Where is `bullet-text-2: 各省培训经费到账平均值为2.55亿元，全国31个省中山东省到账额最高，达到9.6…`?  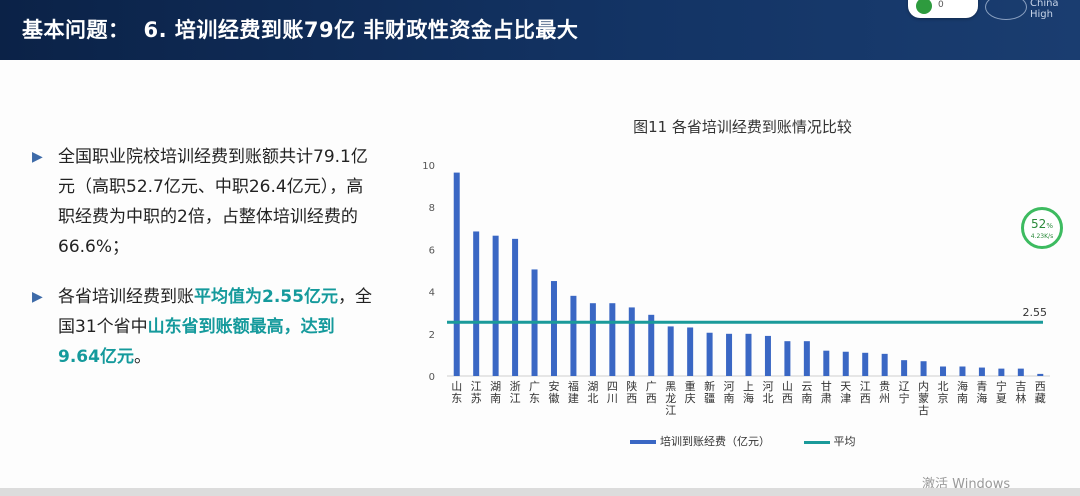
bullet-text-2: 各省培训经费到账平均值为2.55亿元，全国31个省中山东省到账额最高，达到9.6… is located at coordinates (202, 327).